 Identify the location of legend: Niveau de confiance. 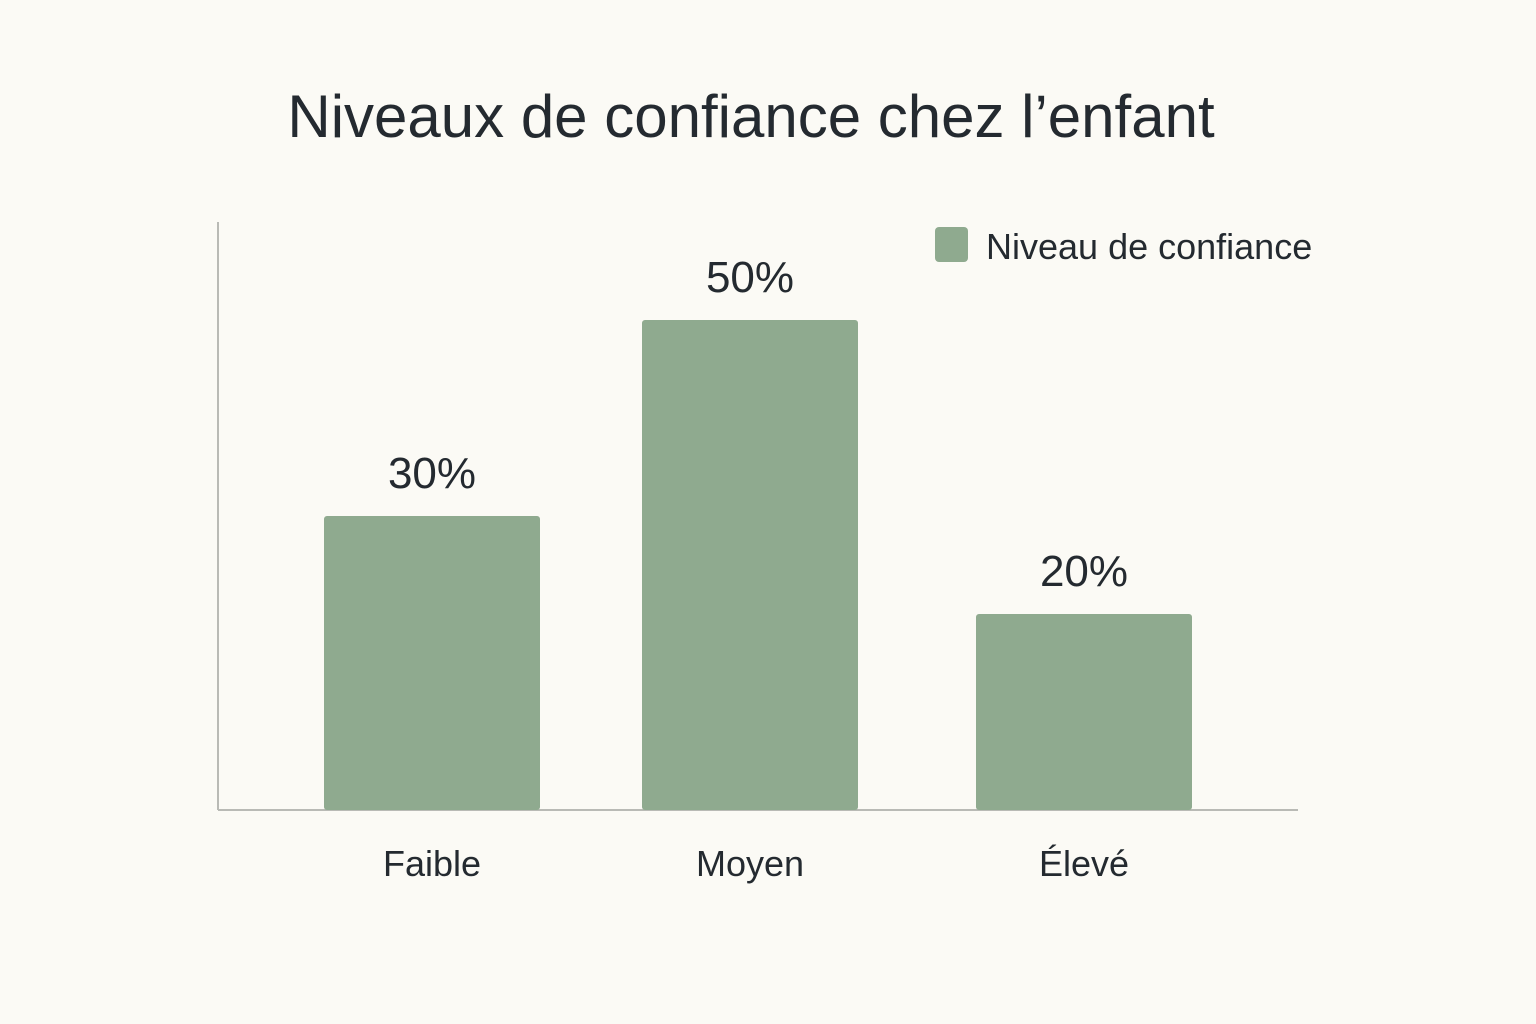
(1123, 246).